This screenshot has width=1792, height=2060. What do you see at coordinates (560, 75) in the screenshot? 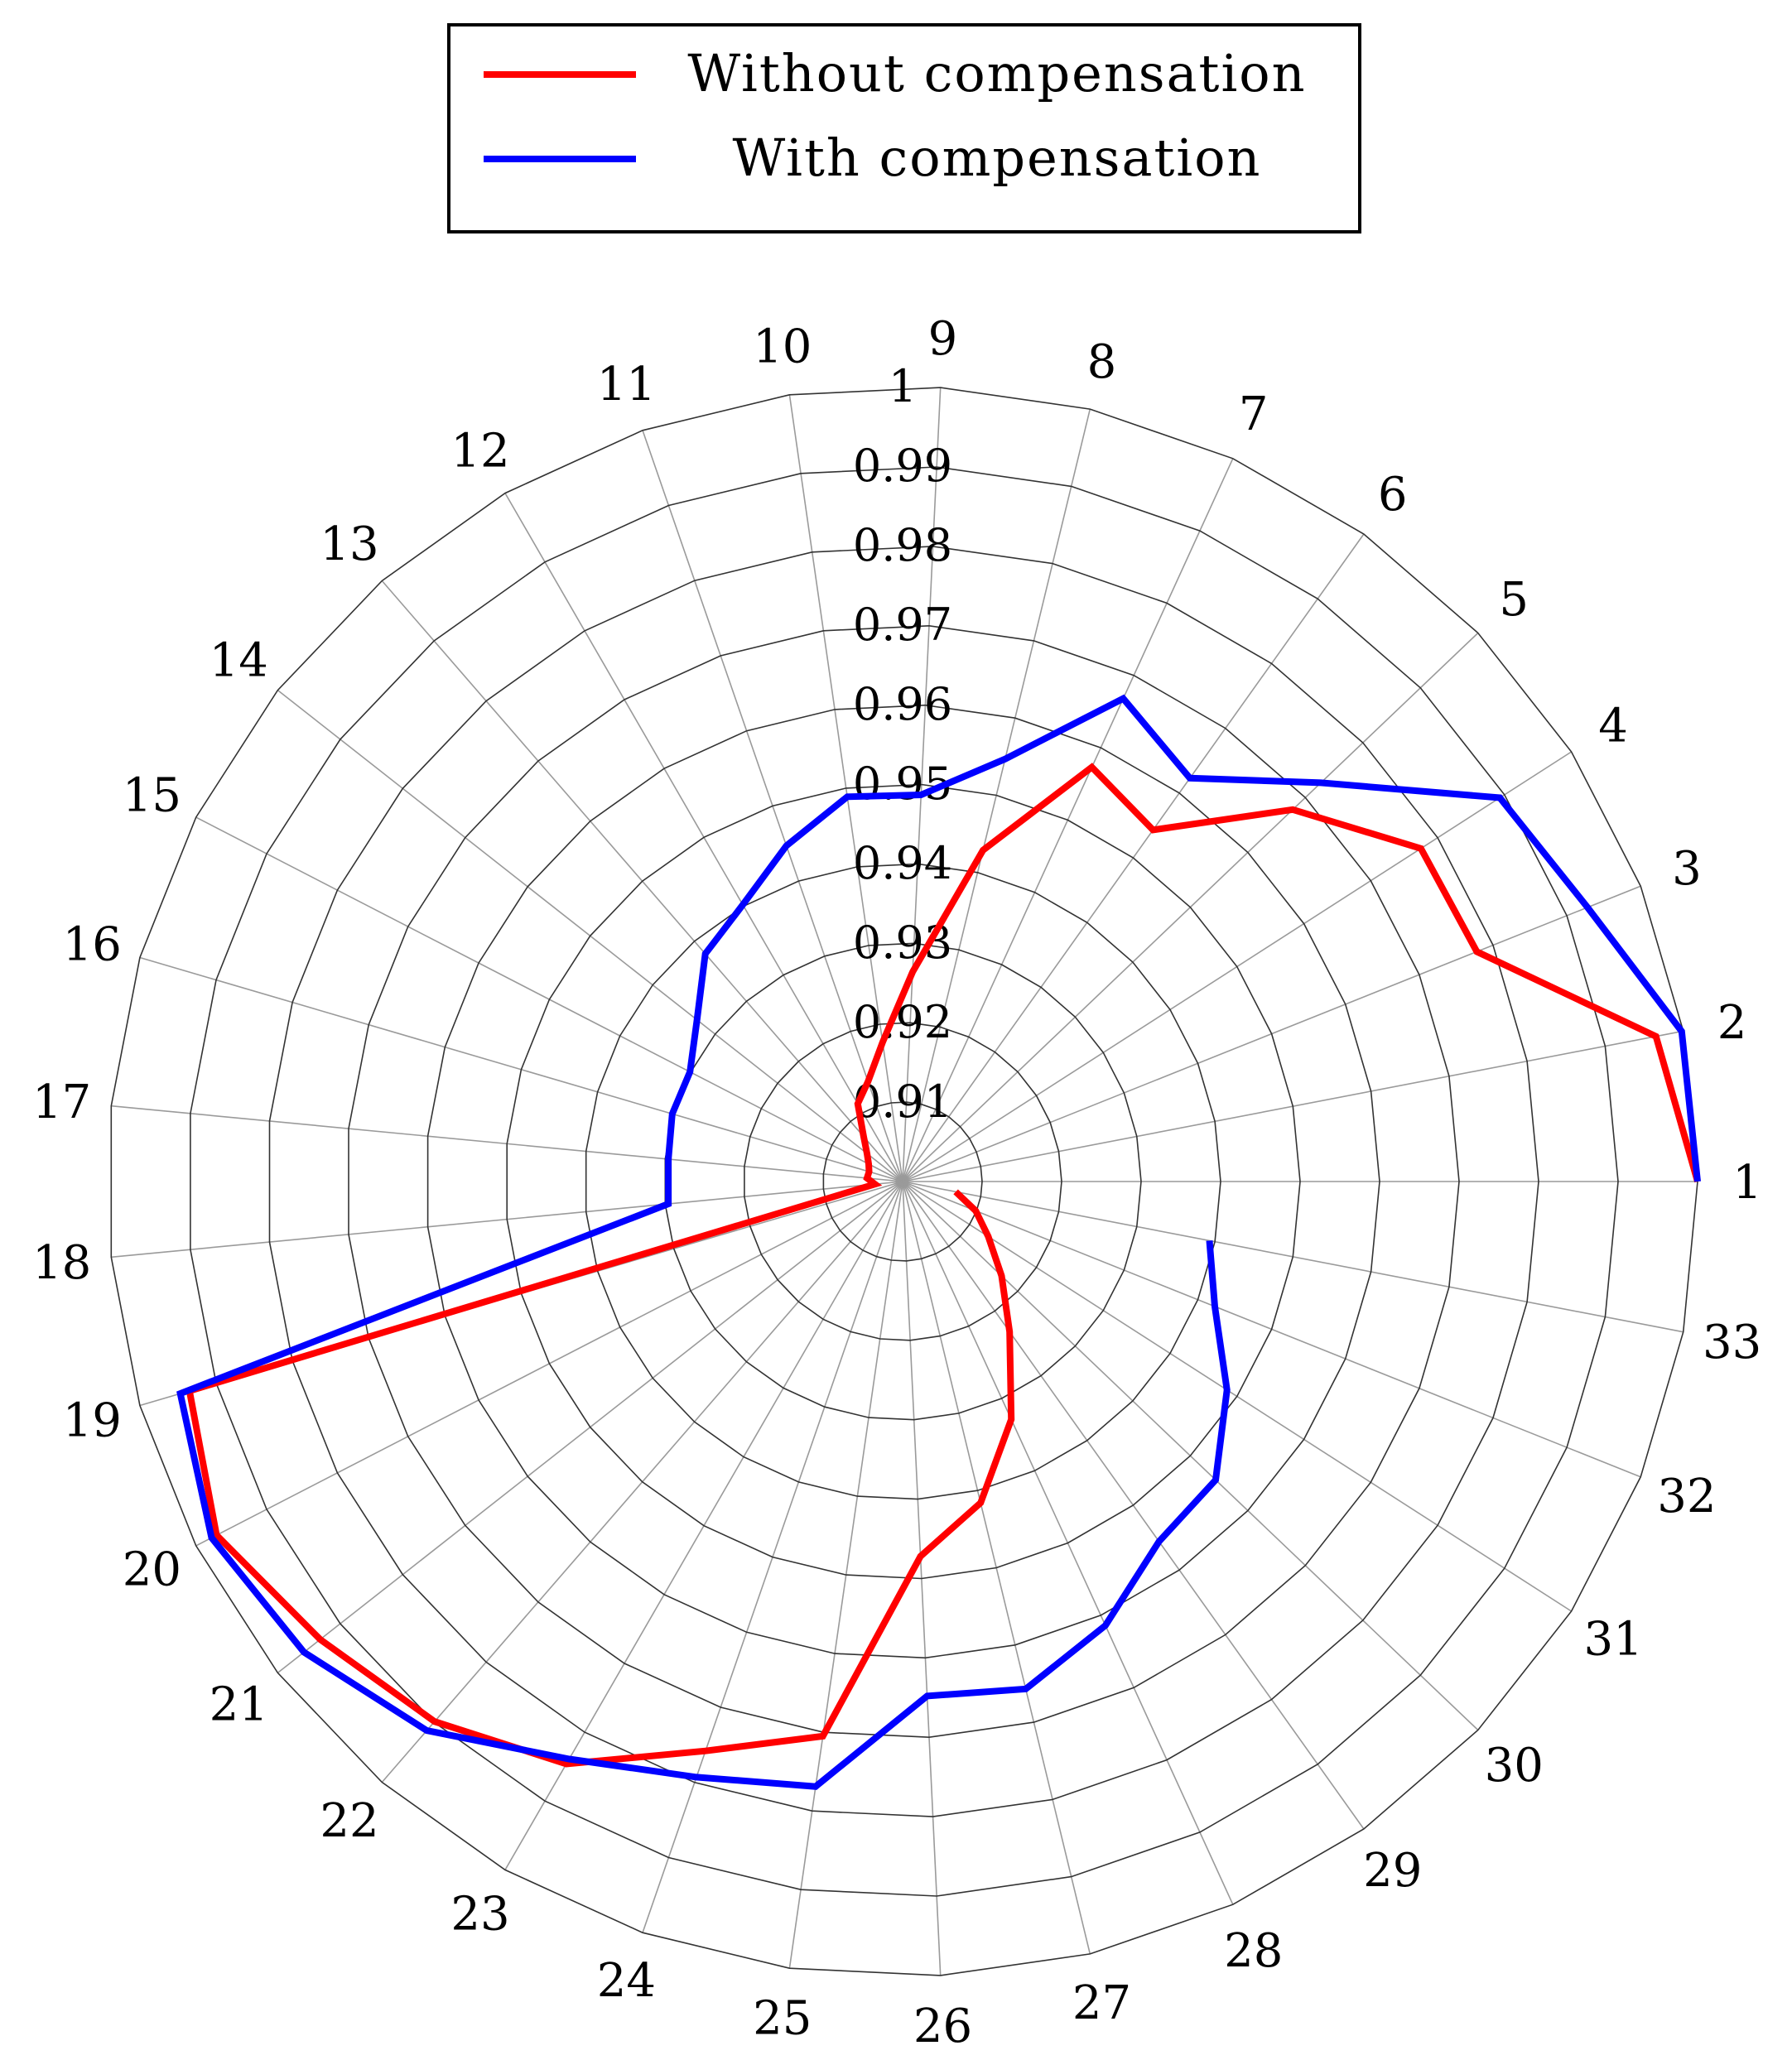
I see `legend-swatch-without` at bounding box center [560, 75].